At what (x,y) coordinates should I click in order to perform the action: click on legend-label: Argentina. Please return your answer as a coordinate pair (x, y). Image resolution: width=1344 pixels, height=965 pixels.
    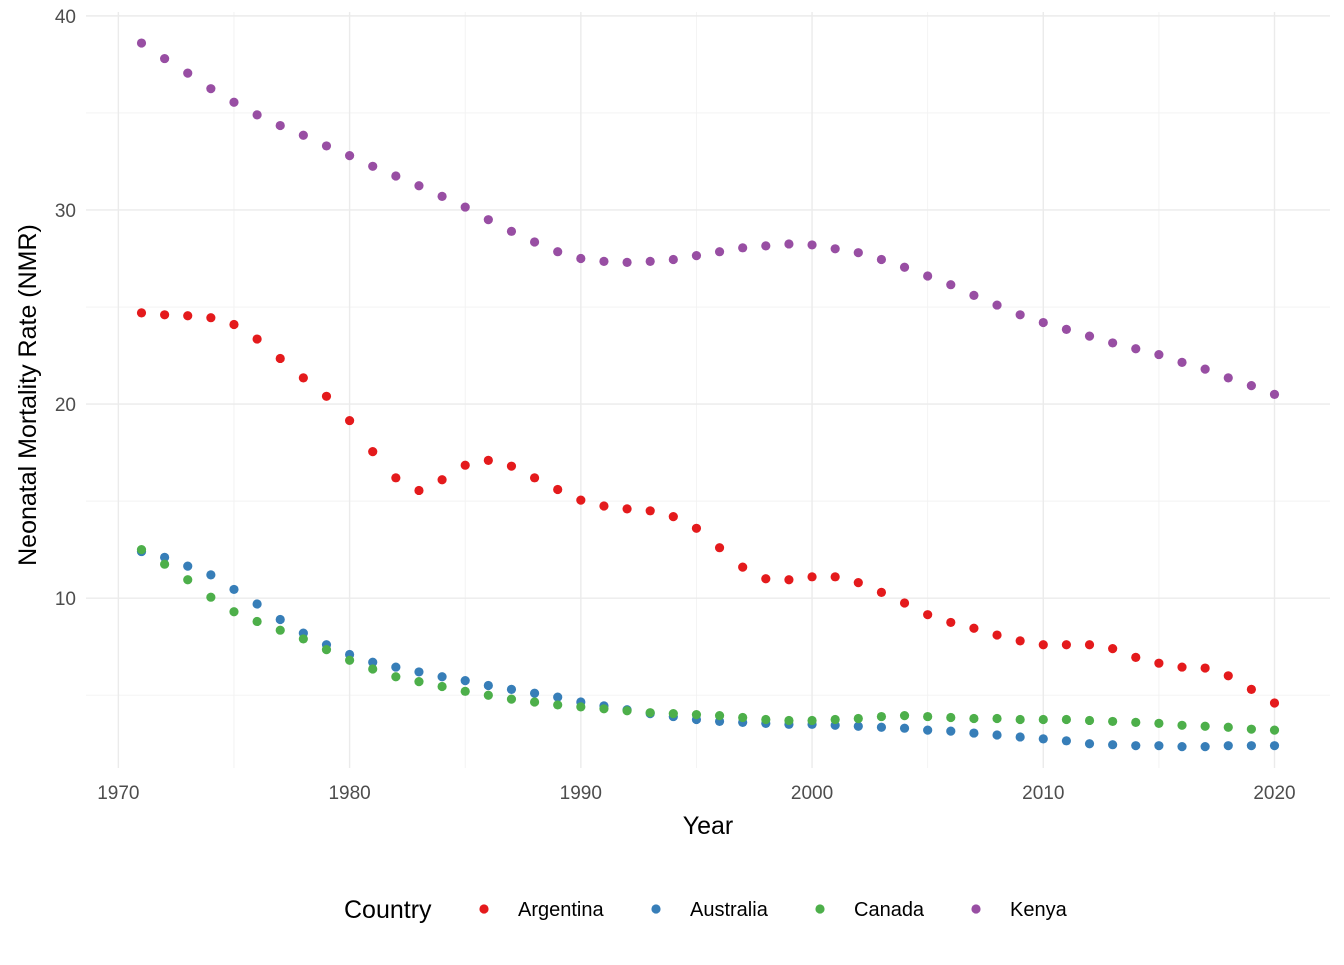
    Looking at the image, I should click on (561, 910).